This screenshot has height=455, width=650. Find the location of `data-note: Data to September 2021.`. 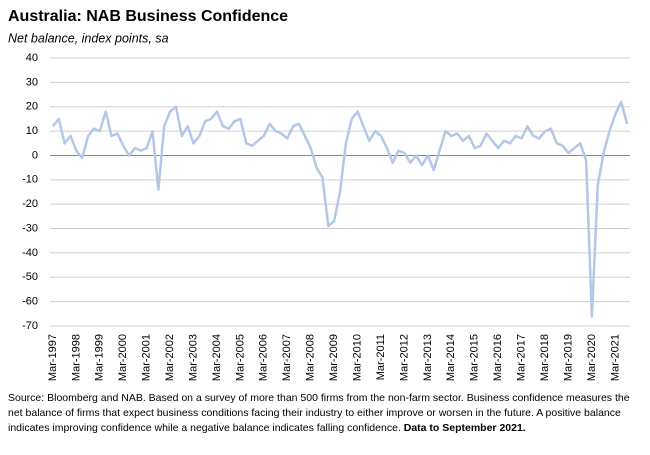

data-note: Data to September 2021. is located at coordinates (464, 428).